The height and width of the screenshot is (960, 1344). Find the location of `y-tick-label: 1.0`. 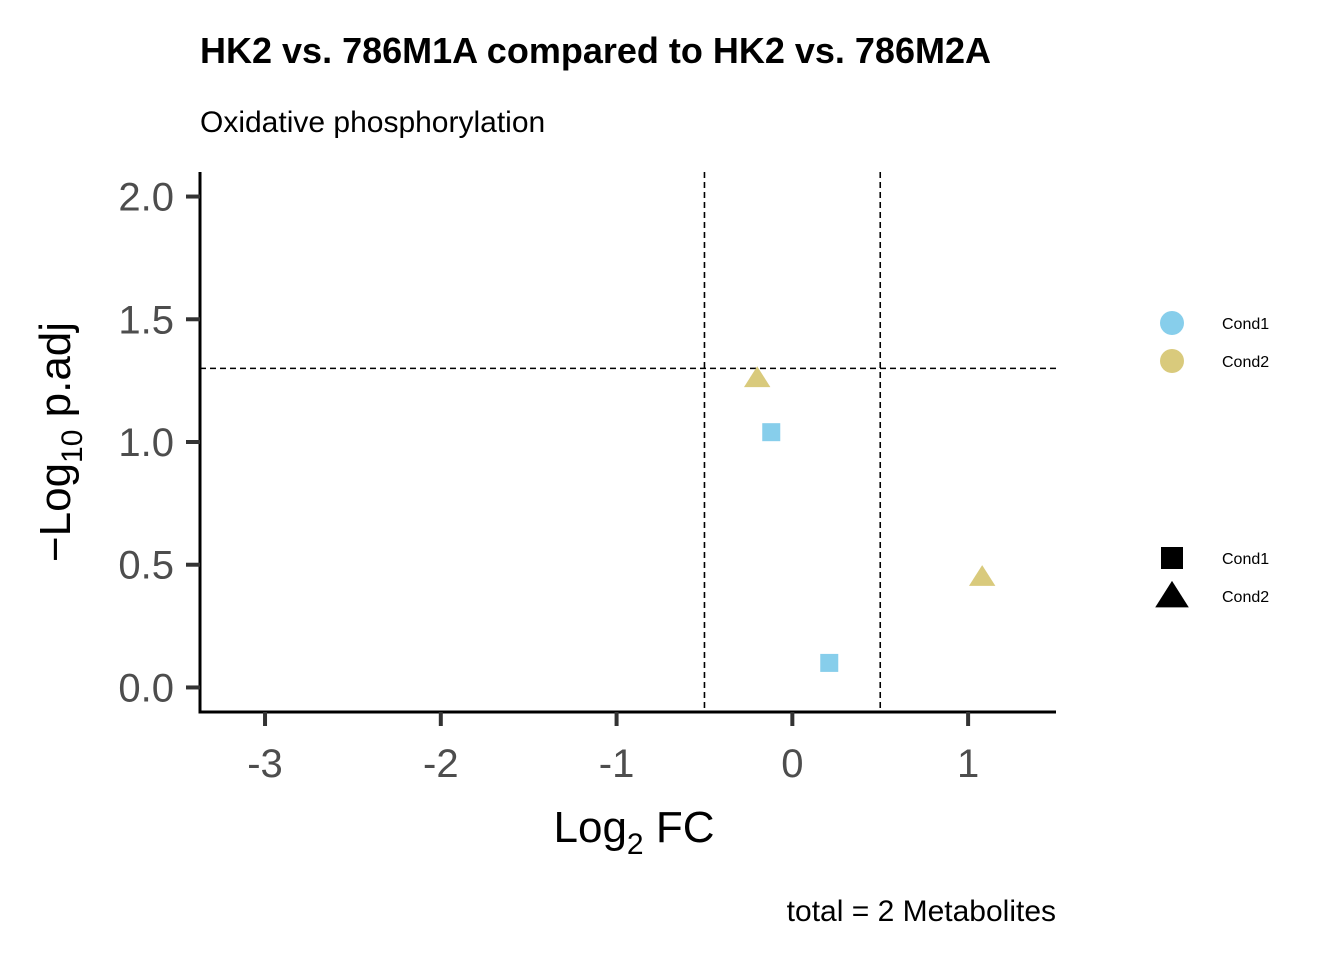

y-tick-label: 1.0 is located at coordinates (146, 443).